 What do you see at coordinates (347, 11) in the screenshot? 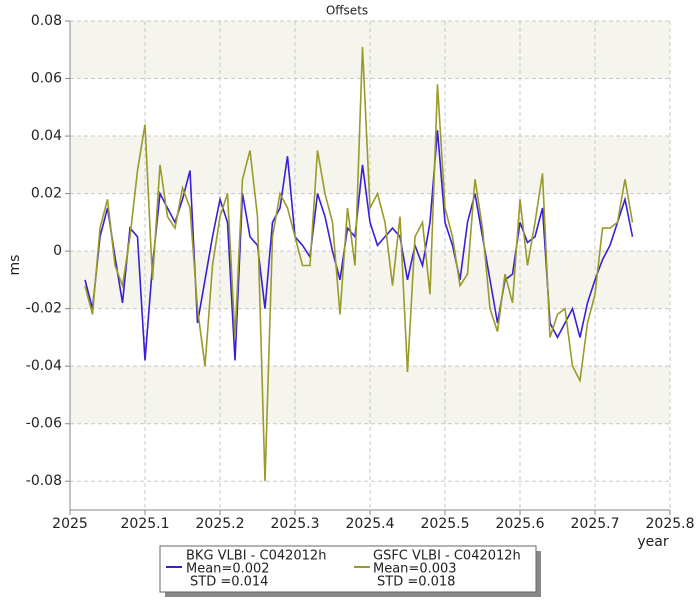
I see `chart-title: Offsets` at bounding box center [347, 11].